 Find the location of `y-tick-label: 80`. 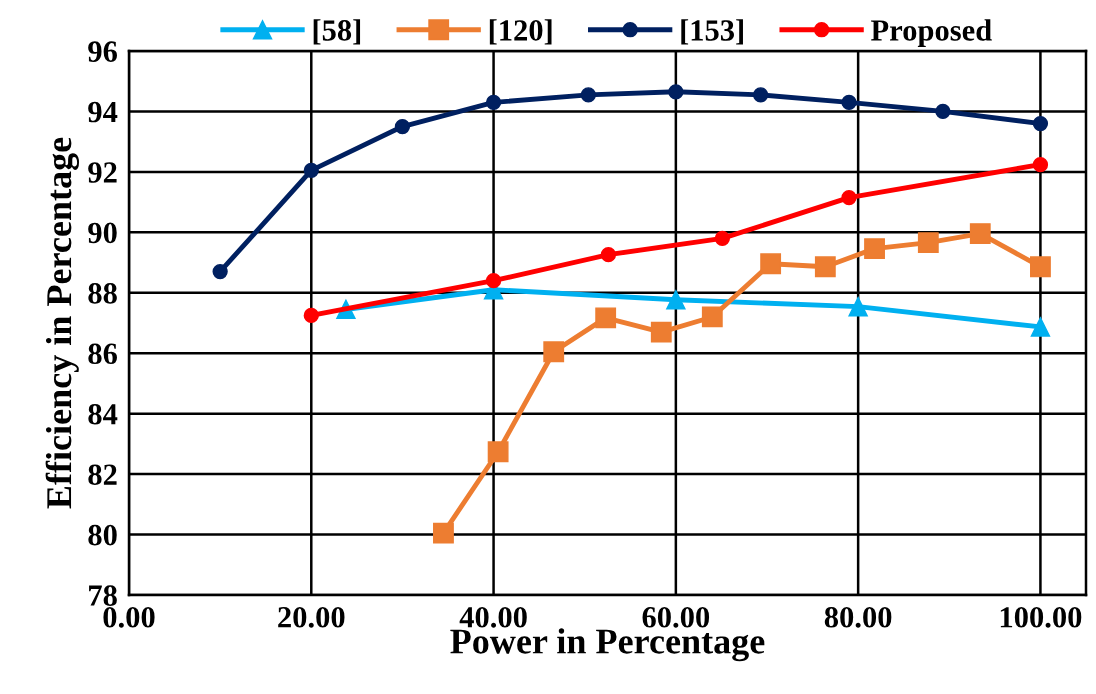

y-tick-label: 80 is located at coordinates (102, 535).